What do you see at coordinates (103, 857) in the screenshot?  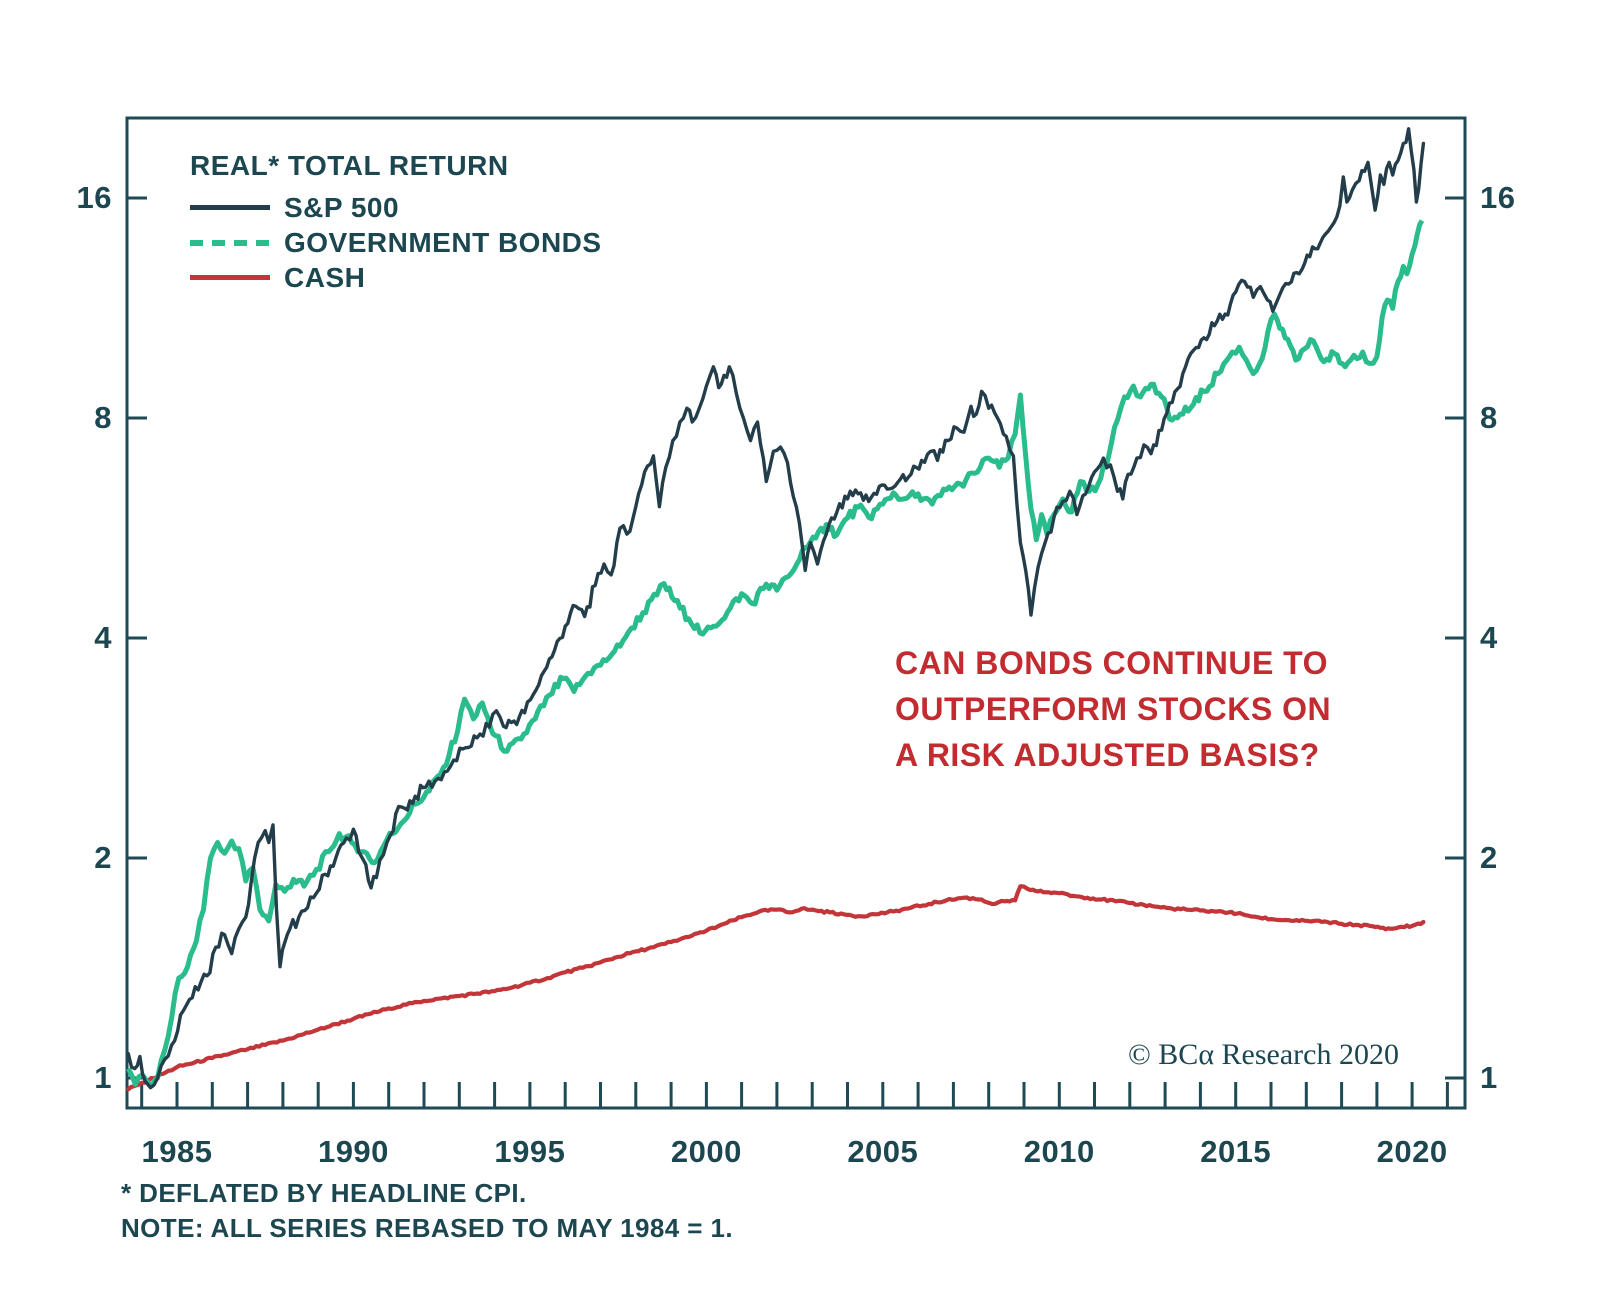 I see `y-tick-label-left-2: 2` at bounding box center [103, 857].